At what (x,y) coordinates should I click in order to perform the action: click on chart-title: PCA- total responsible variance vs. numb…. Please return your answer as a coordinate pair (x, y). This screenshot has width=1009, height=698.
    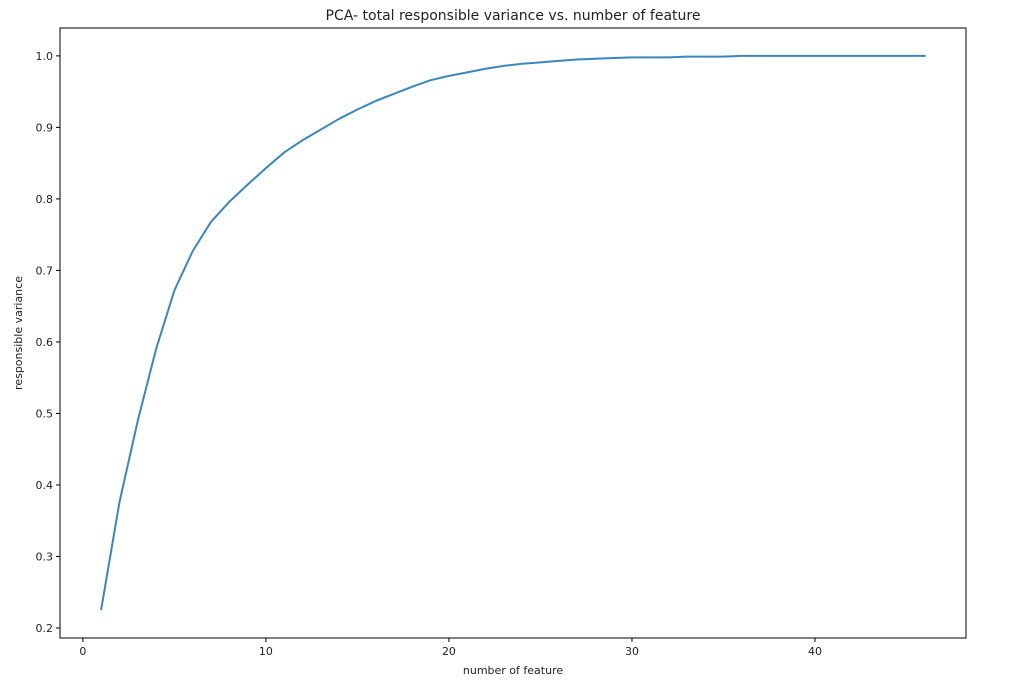
    Looking at the image, I should click on (513, 16).